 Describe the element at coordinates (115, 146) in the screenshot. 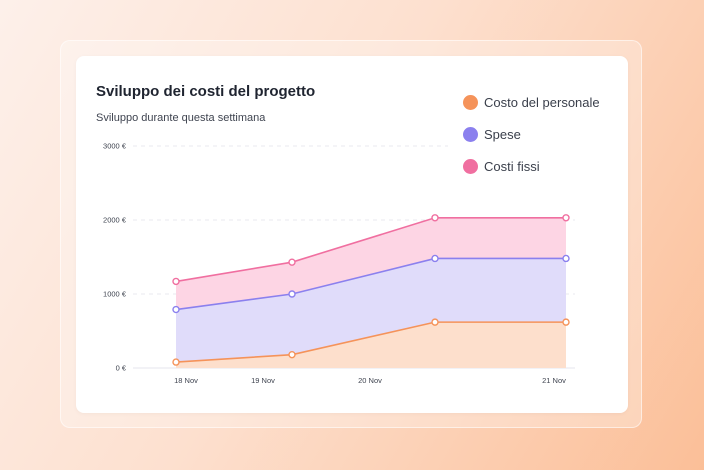

I see `y-tick-label: 3000 €` at that location.